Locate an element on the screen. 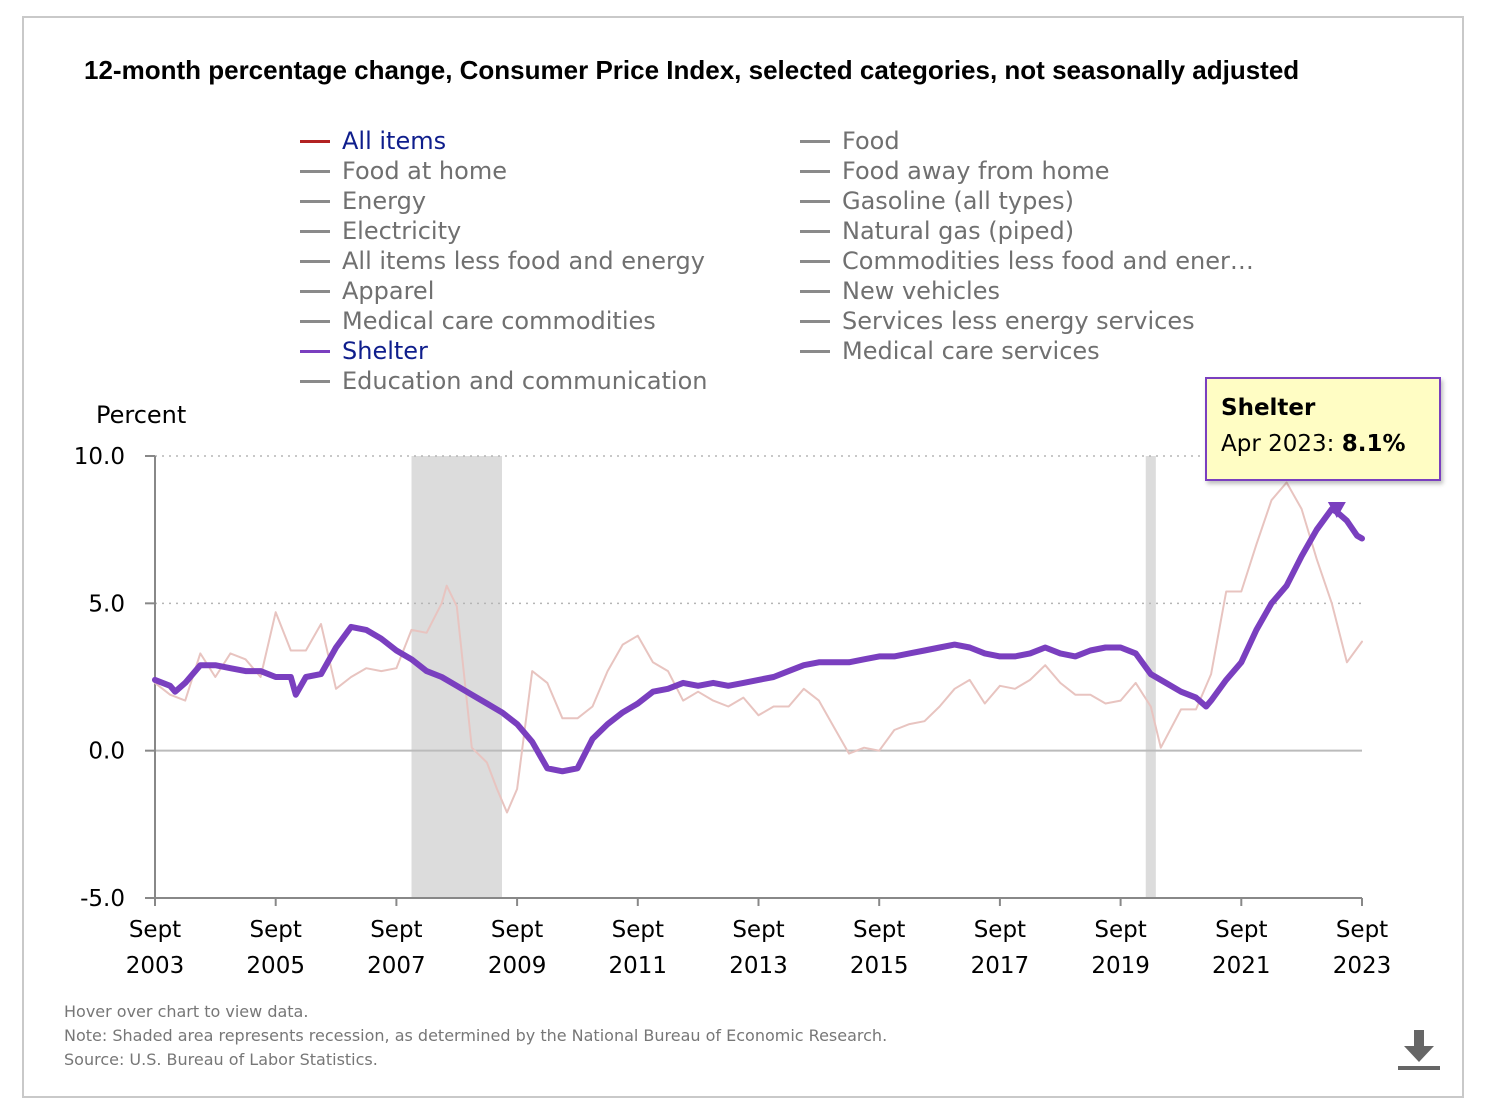 The image size is (1496, 1118). legend-label: Services less energy services is located at coordinates (1018, 321).